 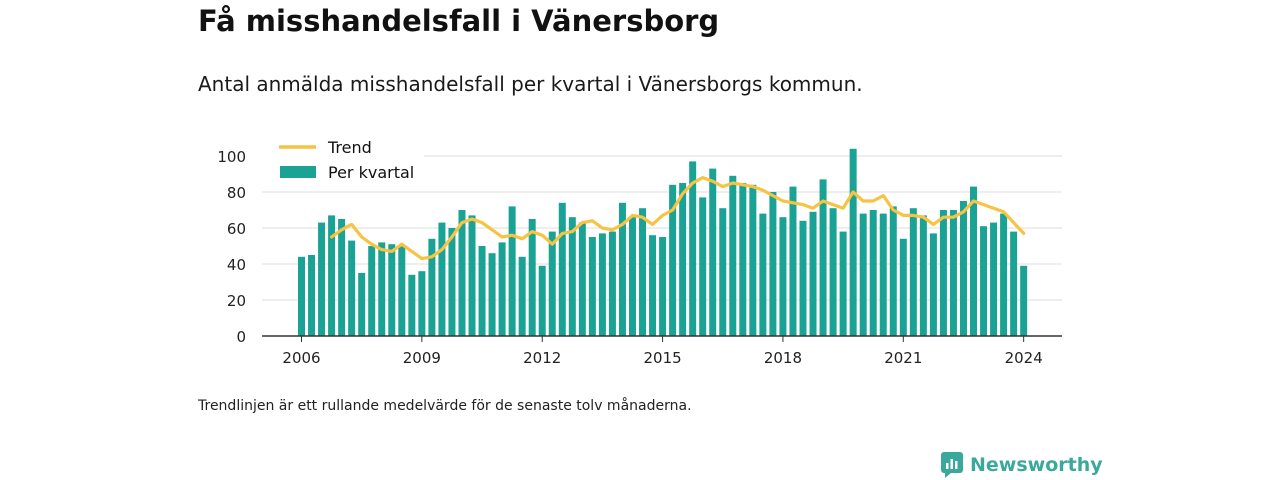 I want to click on legend-trend-label: Trend, so click(x=349, y=147).